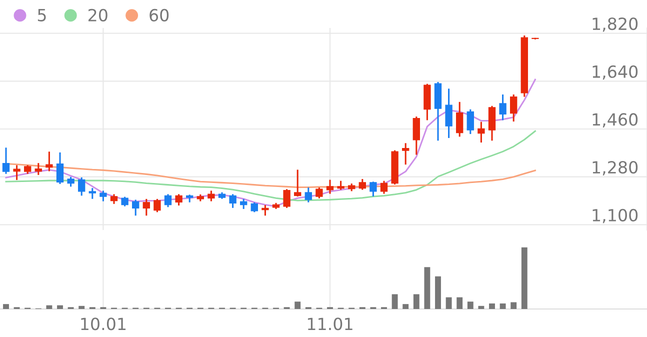 This screenshot has height=337, width=647. Describe the element at coordinates (98, 15) in the screenshot. I see `legend-label: 20` at that location.